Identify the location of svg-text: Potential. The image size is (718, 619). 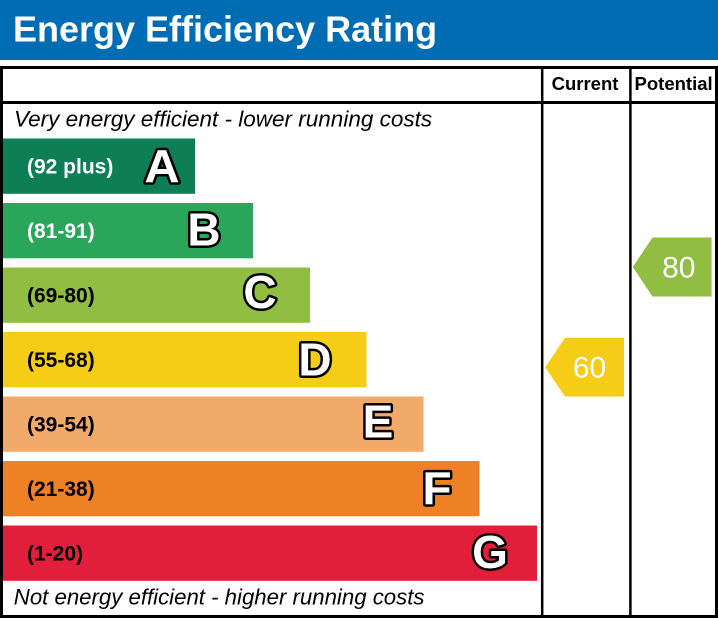
(674, 83).